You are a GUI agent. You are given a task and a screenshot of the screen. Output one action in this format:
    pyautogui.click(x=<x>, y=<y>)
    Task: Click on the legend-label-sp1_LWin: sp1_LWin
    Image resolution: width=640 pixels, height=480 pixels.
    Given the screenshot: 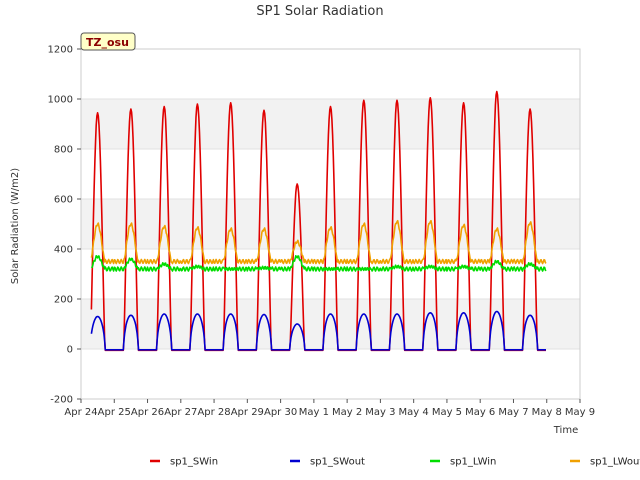 What is the action you would take?
    pyautogui.click(x=473, y=462)
    